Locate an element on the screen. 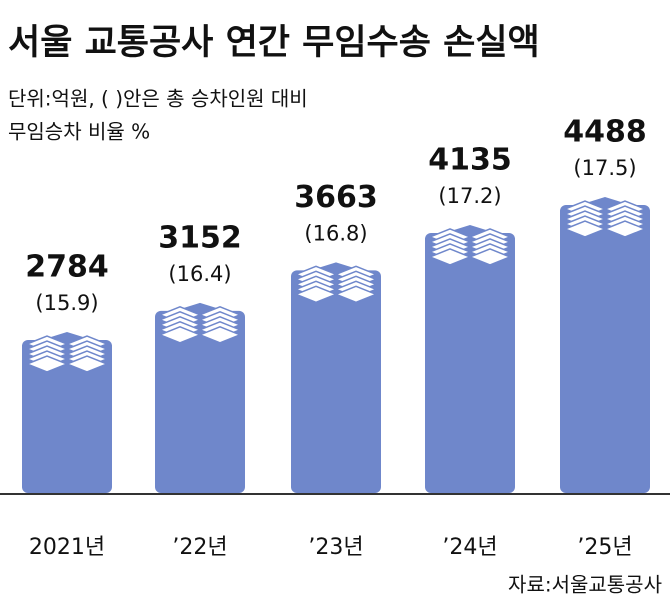  x-tick-label: ’24년 is located at coordinates (469, 547).